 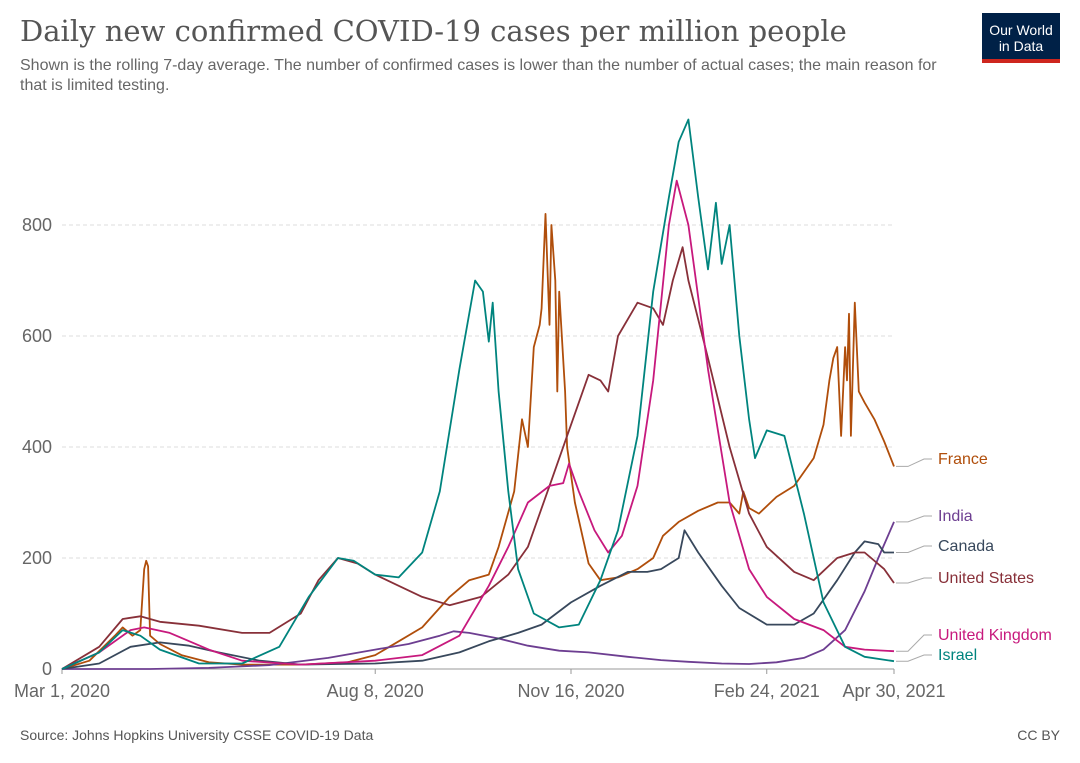 What do you see at coordinates (914, 519) in the screenshot?
I see `label-connector-india` at bounding box center [914, 519].